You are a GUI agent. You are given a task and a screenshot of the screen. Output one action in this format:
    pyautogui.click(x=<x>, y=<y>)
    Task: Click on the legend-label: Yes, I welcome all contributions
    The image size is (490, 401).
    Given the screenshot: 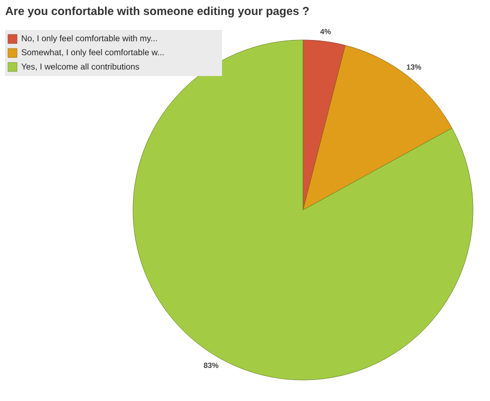 What is the action you would take?
    pyautogui.click(x=80, y=67)
    